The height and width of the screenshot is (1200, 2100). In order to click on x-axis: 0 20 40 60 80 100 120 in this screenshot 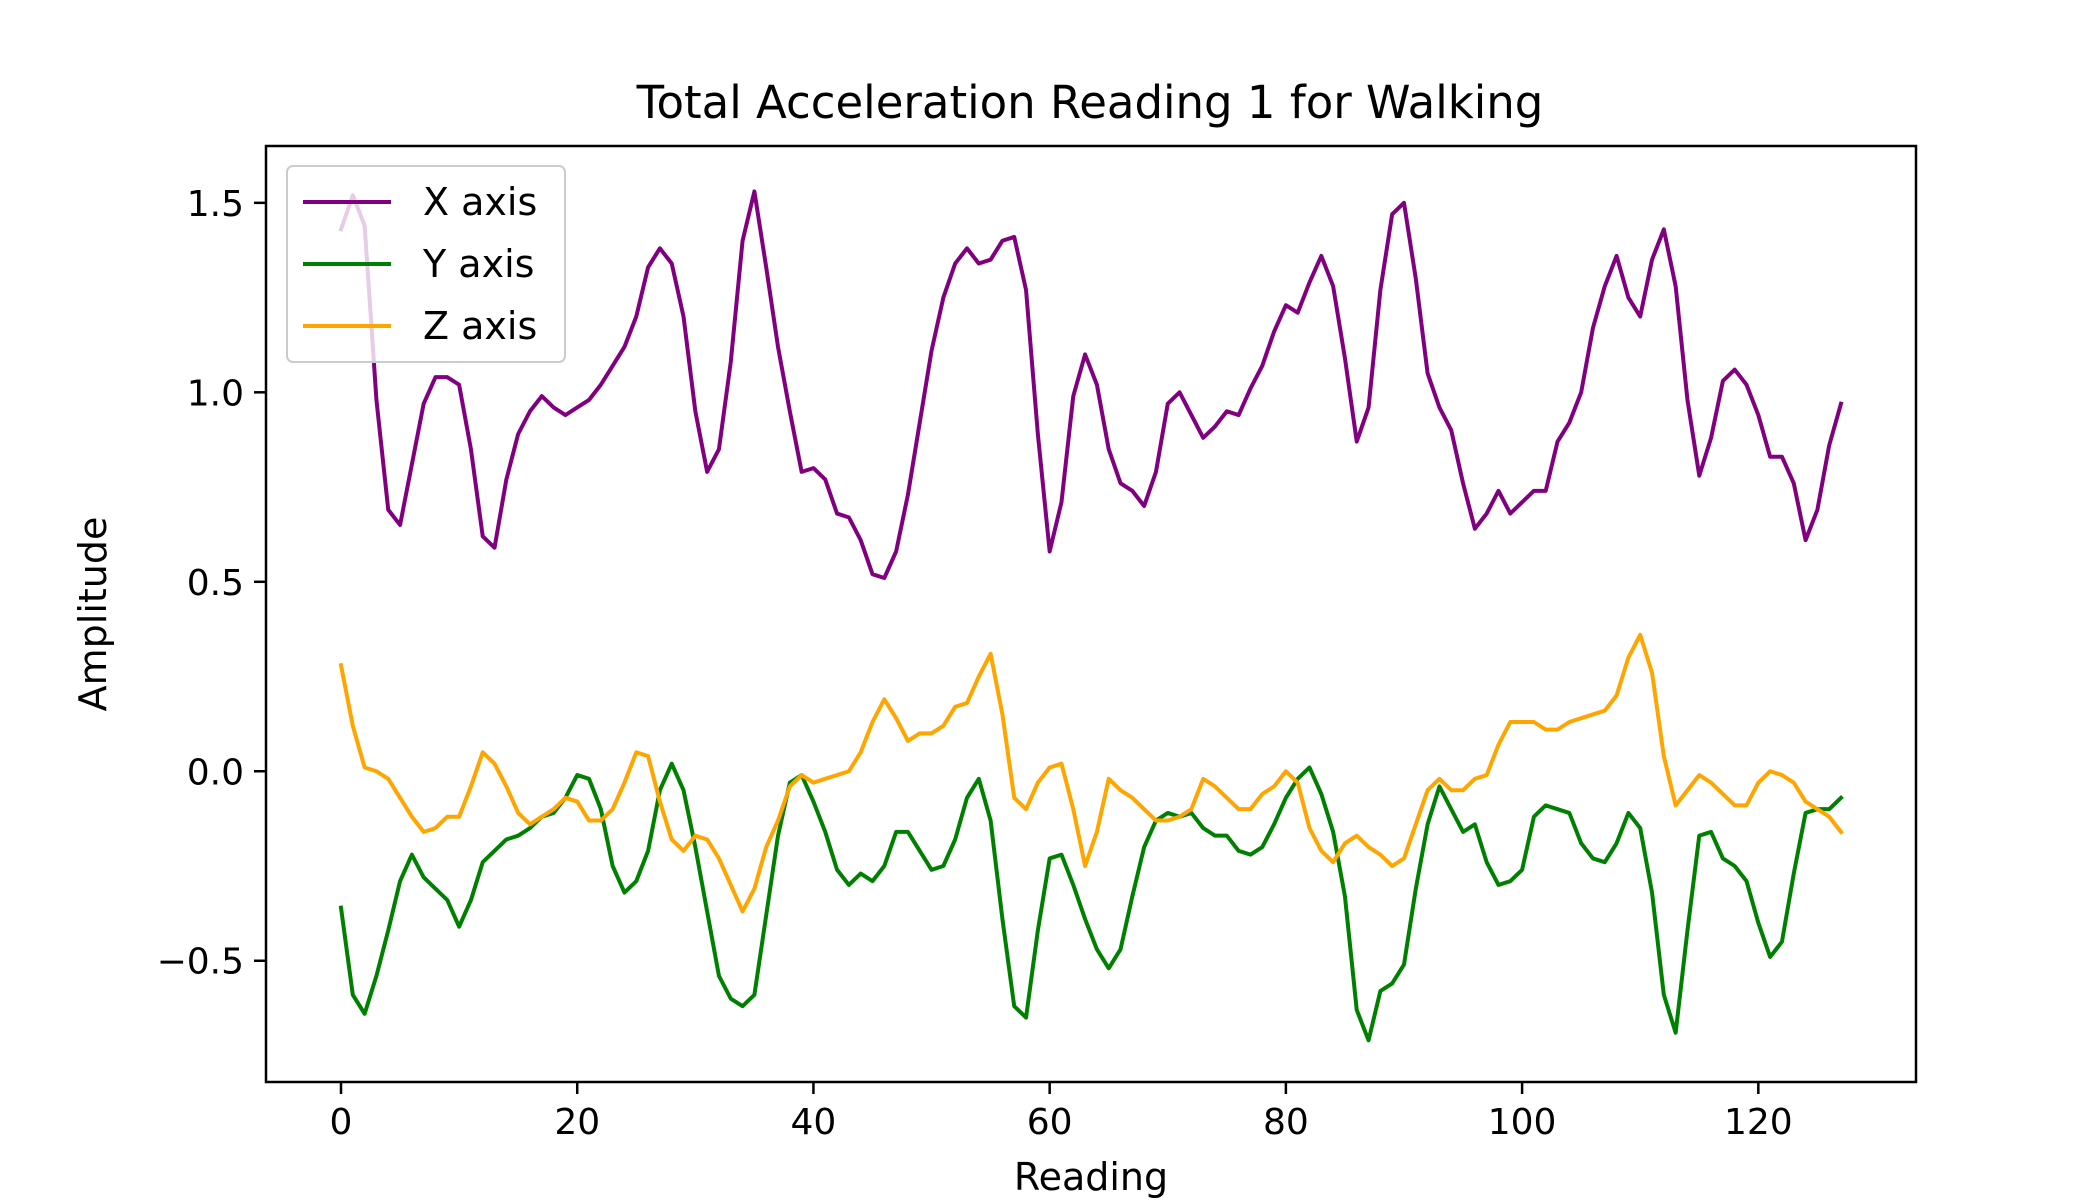, I will do `click(1061, 1112)`.